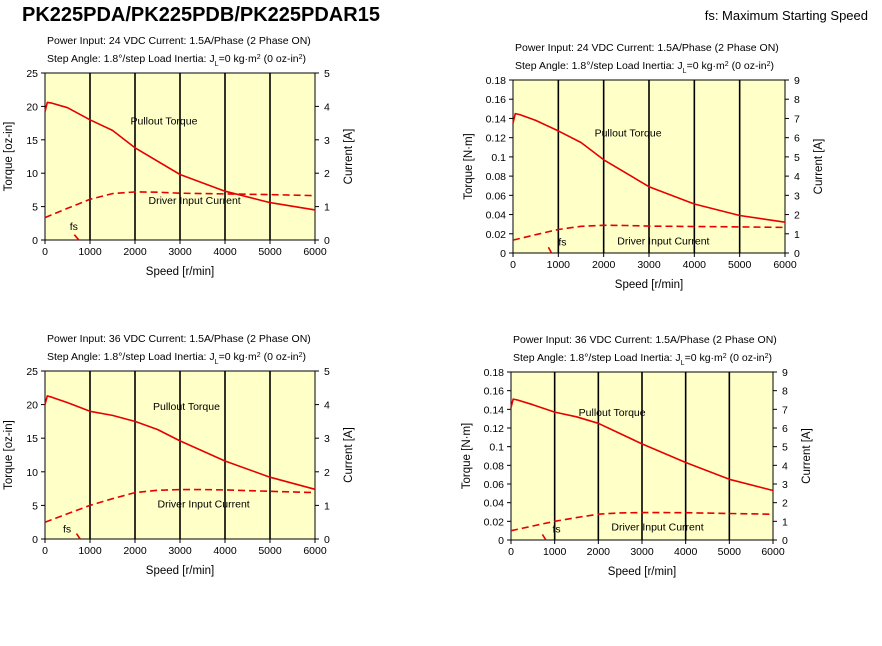 The image size is (882, 646). Describe the element at coordinates (494, 522) in the screenshot. I see `y-tick-label: 0.02` at that location.